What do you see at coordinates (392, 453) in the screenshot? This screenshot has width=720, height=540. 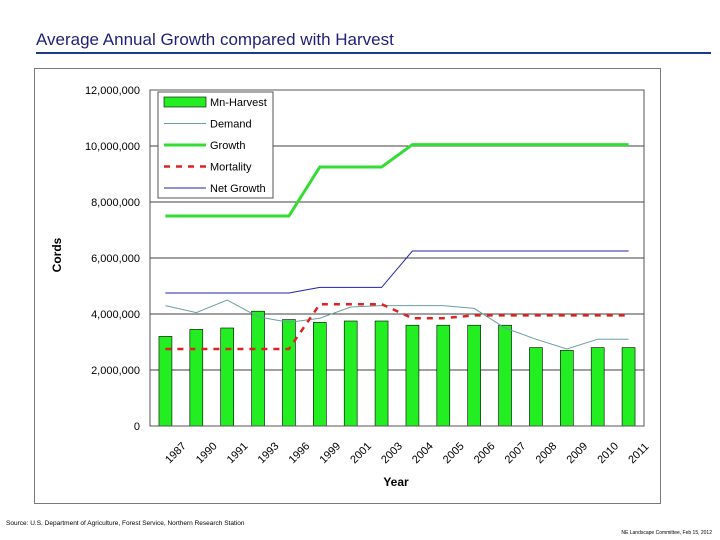 I see `x-tick-label: 2003` at bounding box center [392, 453].